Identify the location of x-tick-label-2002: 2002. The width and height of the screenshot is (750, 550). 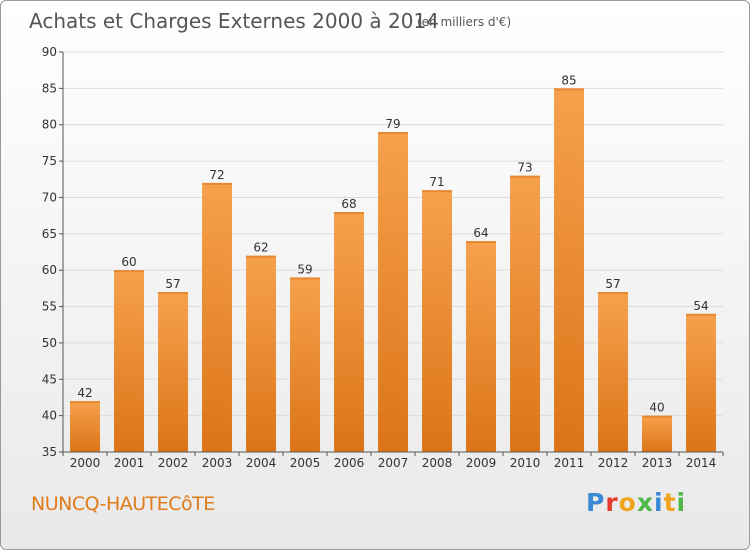
(173, 463).